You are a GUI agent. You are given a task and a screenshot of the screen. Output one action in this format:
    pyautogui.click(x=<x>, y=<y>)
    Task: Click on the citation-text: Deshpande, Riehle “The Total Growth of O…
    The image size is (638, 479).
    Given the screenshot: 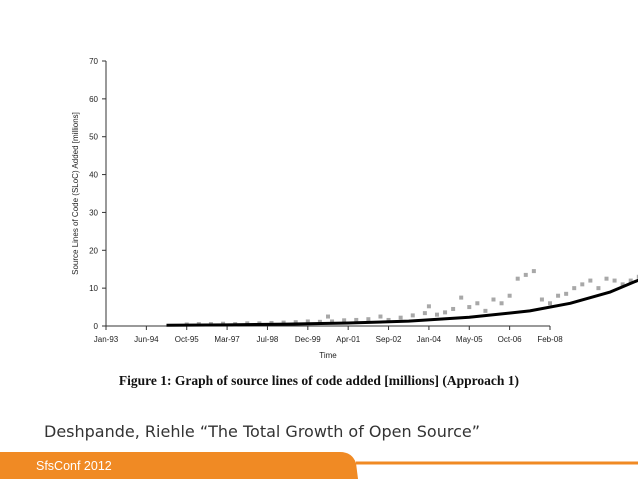 What is the action you would take?
    pyautogui.click(x=262, y=431)
    